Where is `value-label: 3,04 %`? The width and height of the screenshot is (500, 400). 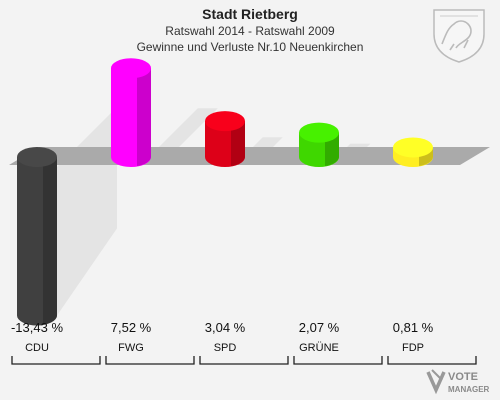
value-label: 3,04 % is located at coordinates (225, 327).